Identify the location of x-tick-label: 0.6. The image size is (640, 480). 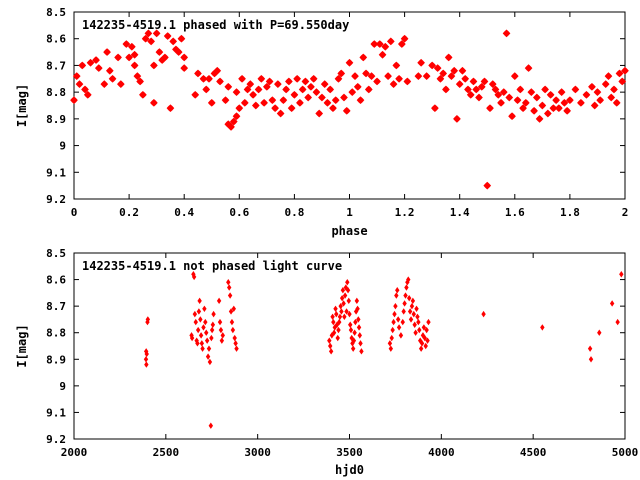
(239, 212).